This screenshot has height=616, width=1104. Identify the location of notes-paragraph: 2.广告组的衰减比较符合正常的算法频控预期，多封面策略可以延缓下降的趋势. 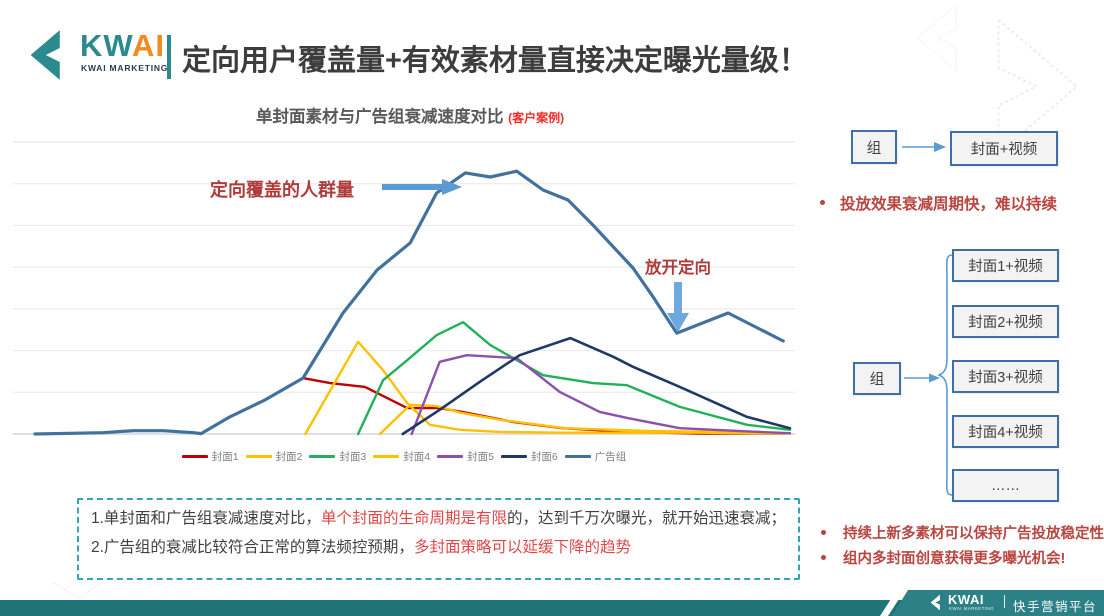
(438, 547).